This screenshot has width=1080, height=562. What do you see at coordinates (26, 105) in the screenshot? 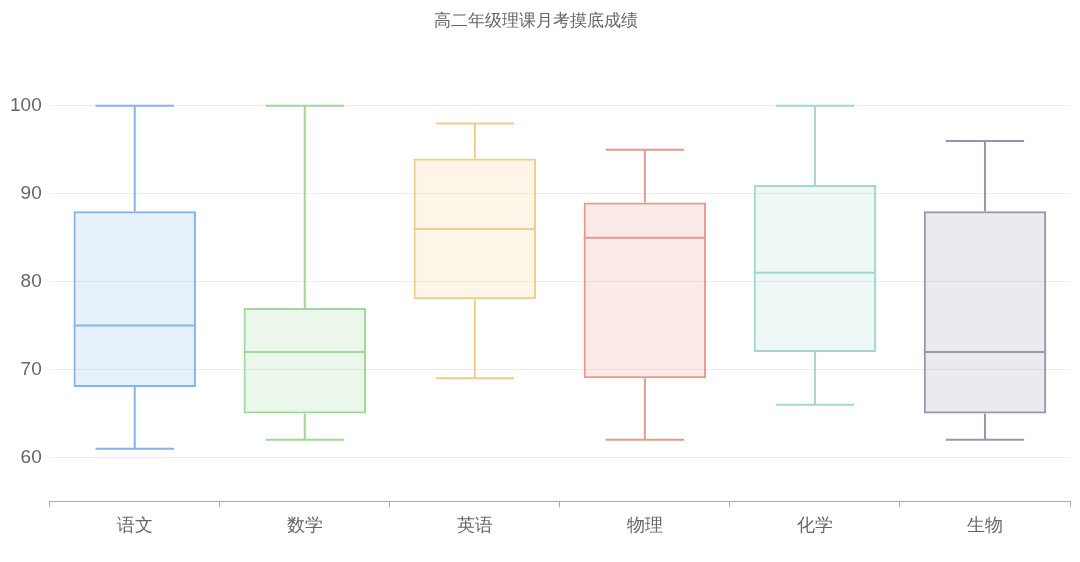
I see `y-tick-label: 100` at bounding box center [26, 105].